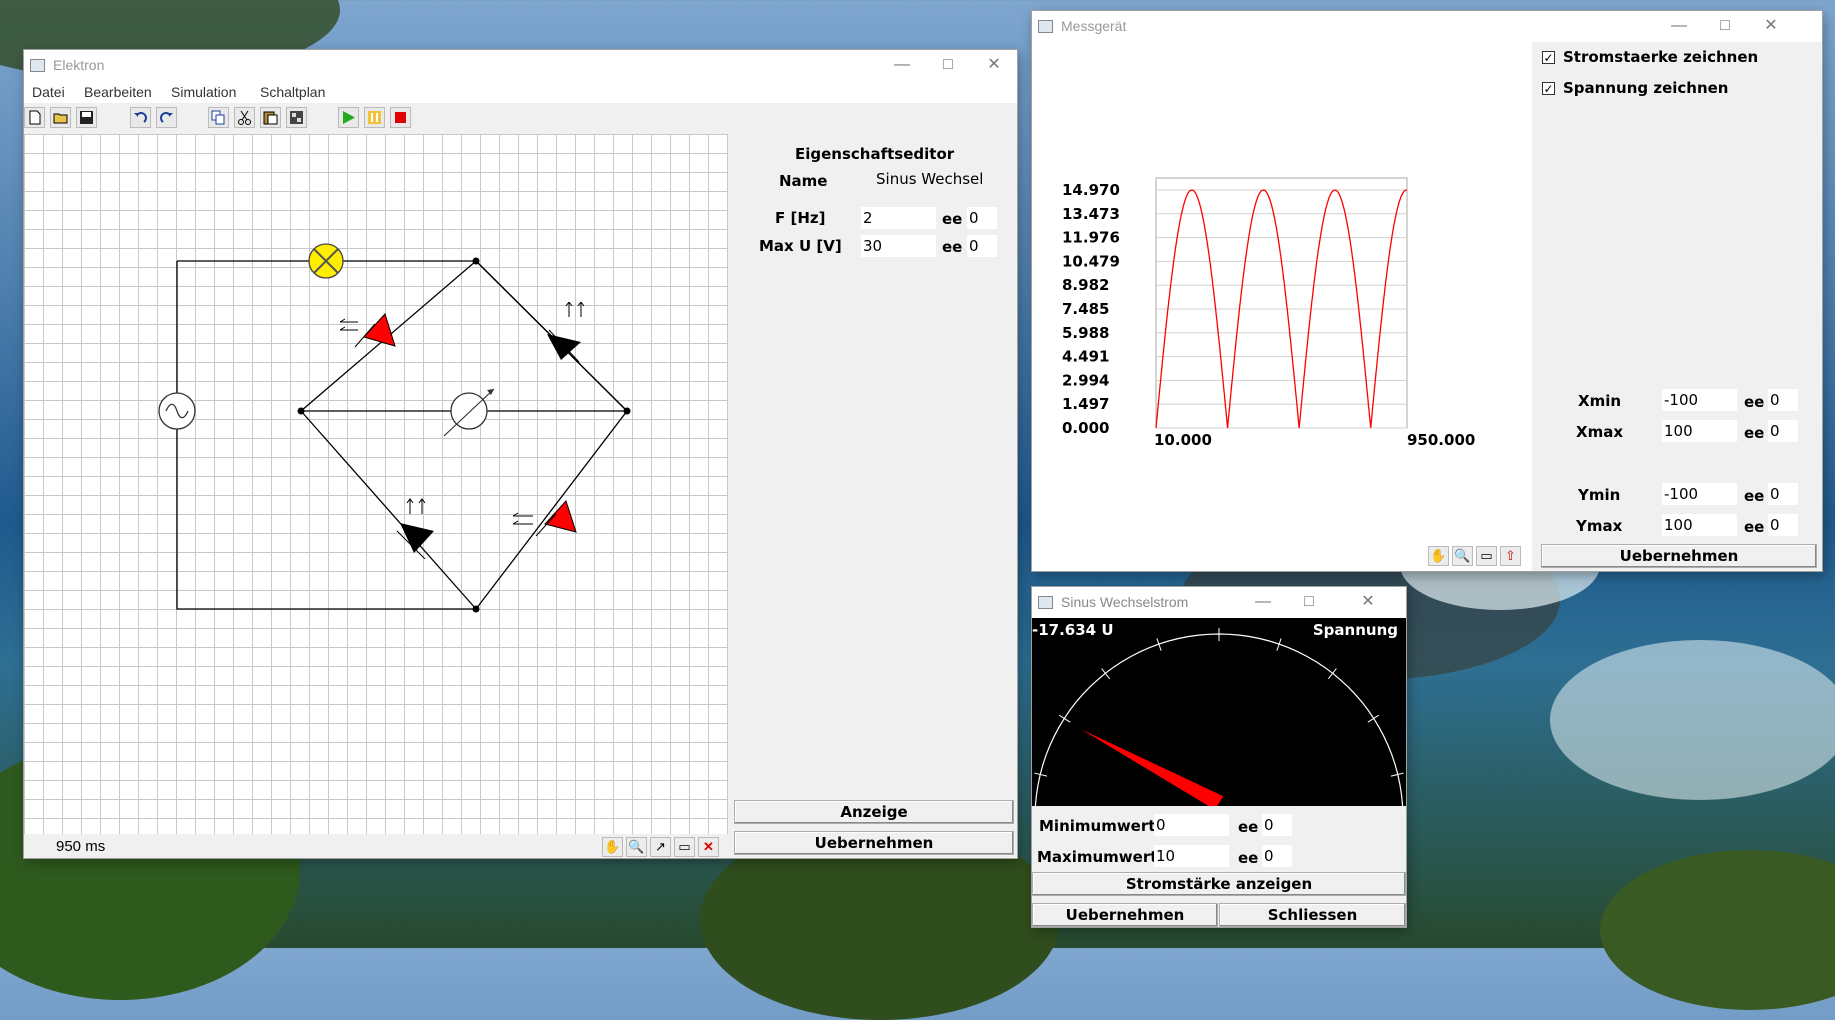 The image size is (1835, 1020). Describe the element at coordinates (952, 247) in the screenshot. I see `volt-exp-label: ee` at that location.